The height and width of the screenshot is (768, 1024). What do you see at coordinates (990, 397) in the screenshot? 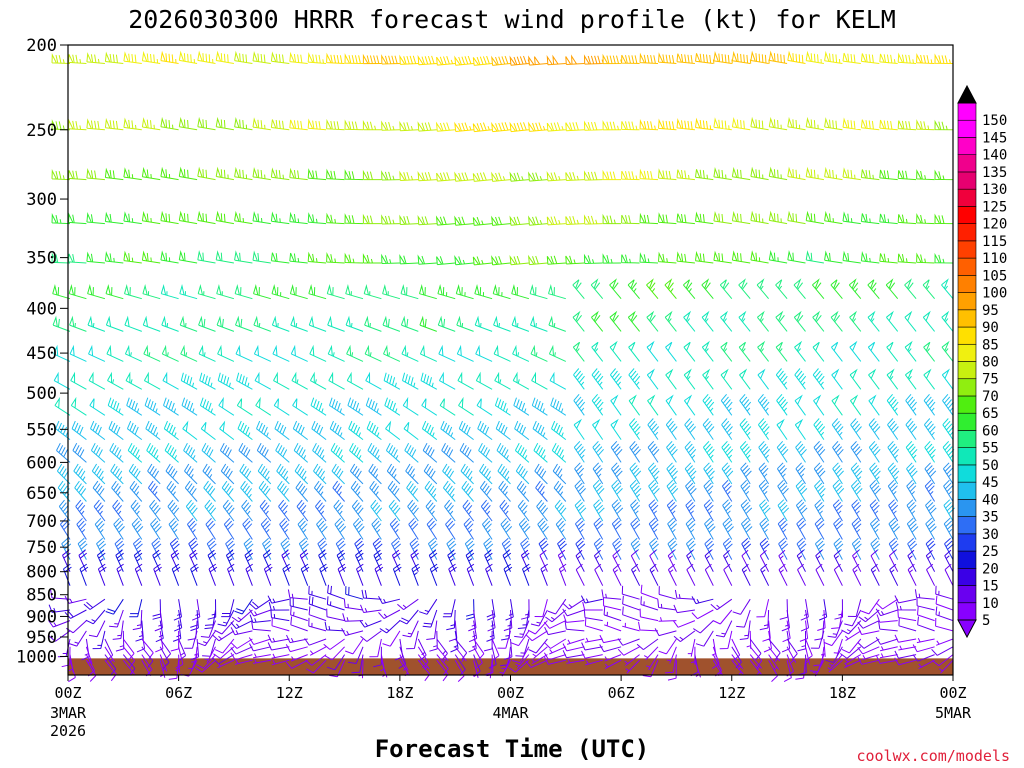
I see `colorbar-label: 70` at bounding box center [990, 397].